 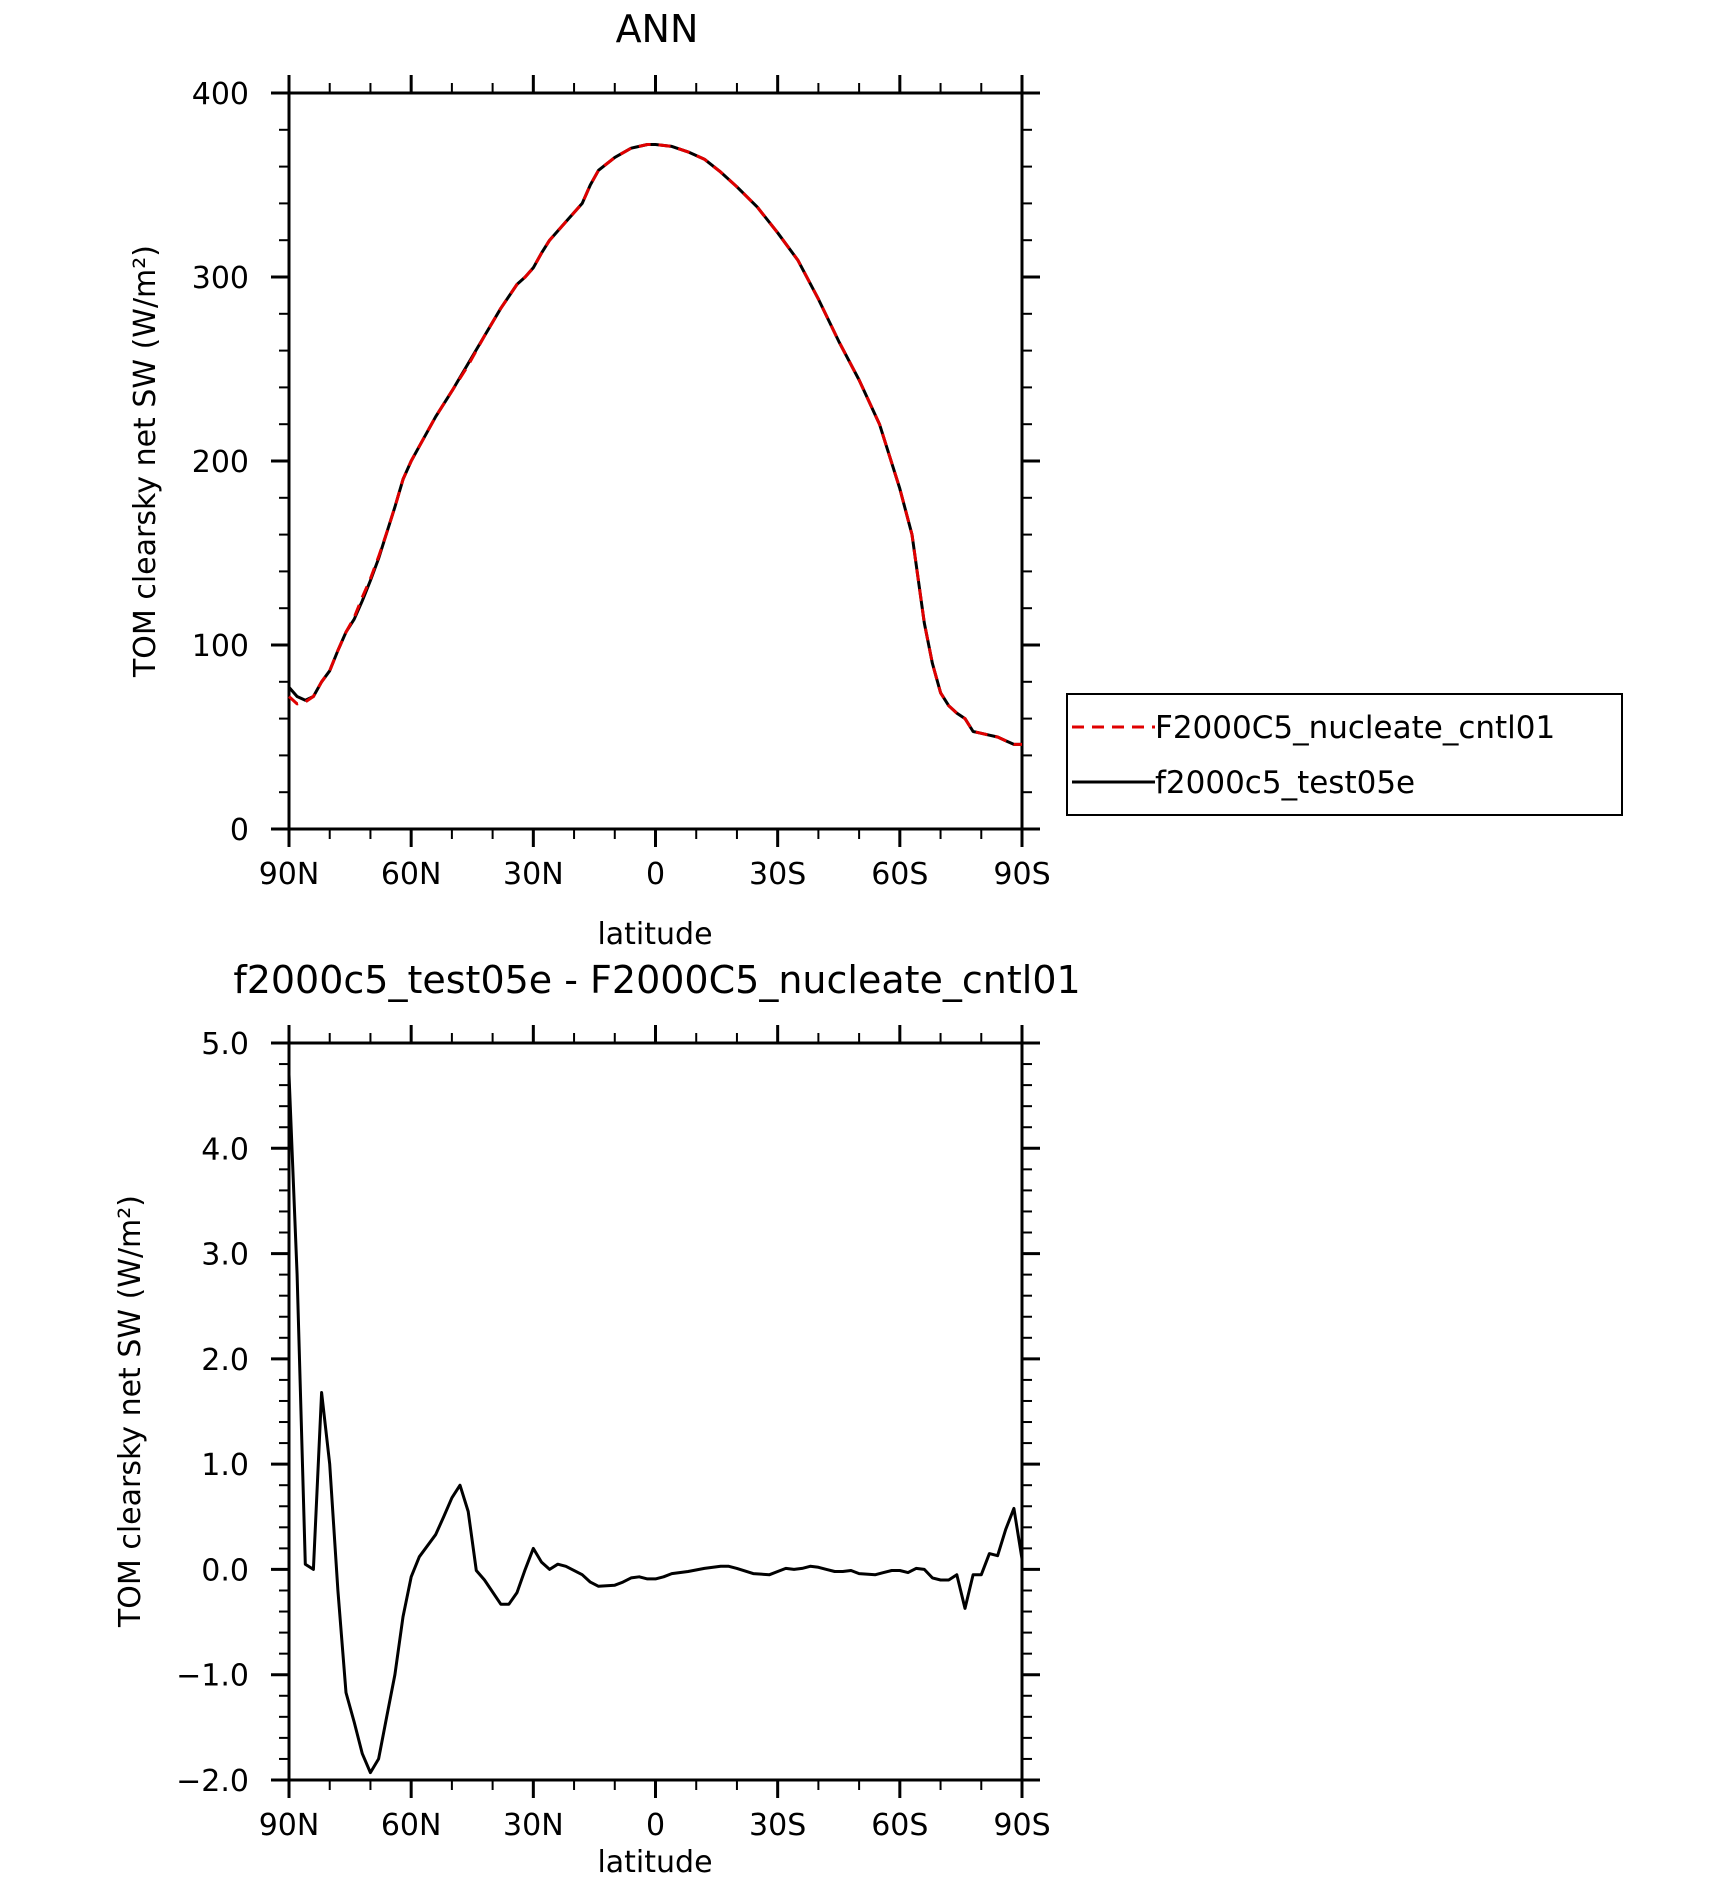 What do you see at coordinates (289, 874) in the screenshot?
I see `top-x-tick-label: 90N` at bounding box center [289, 874].